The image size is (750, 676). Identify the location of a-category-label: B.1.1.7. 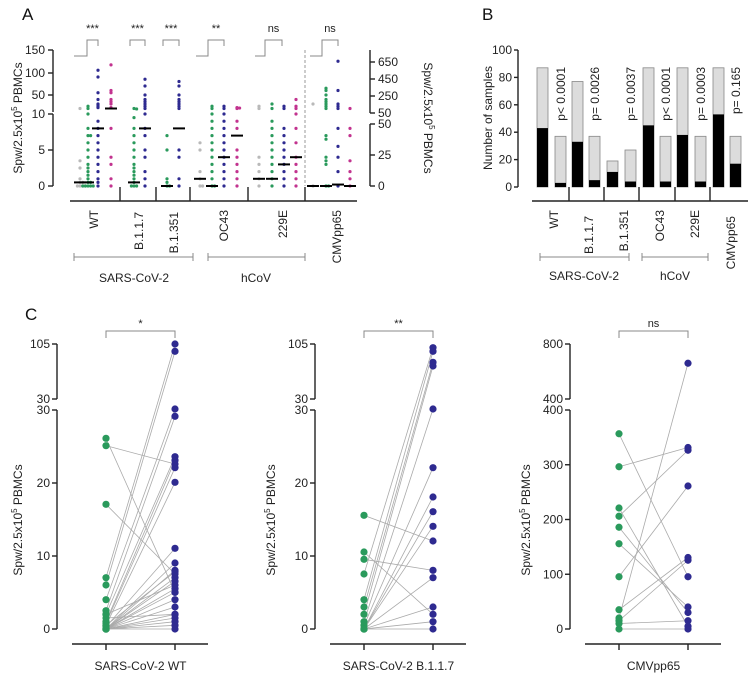
(139, 231).